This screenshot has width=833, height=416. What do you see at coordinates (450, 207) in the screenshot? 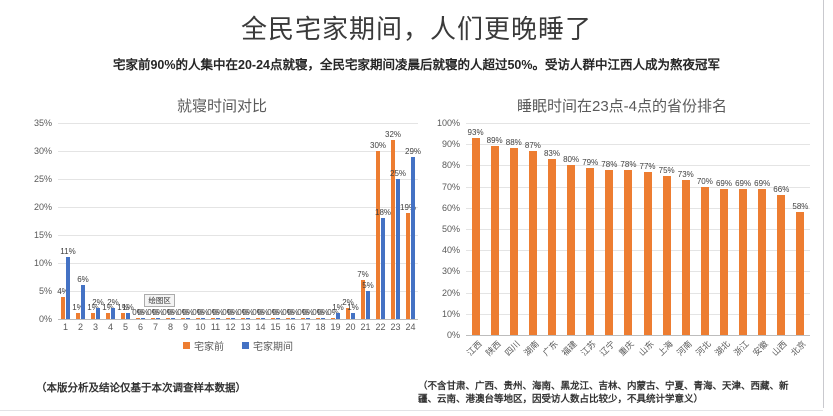
I see `y-axis-tick-label: 60%` at bounding box center [450, 207].